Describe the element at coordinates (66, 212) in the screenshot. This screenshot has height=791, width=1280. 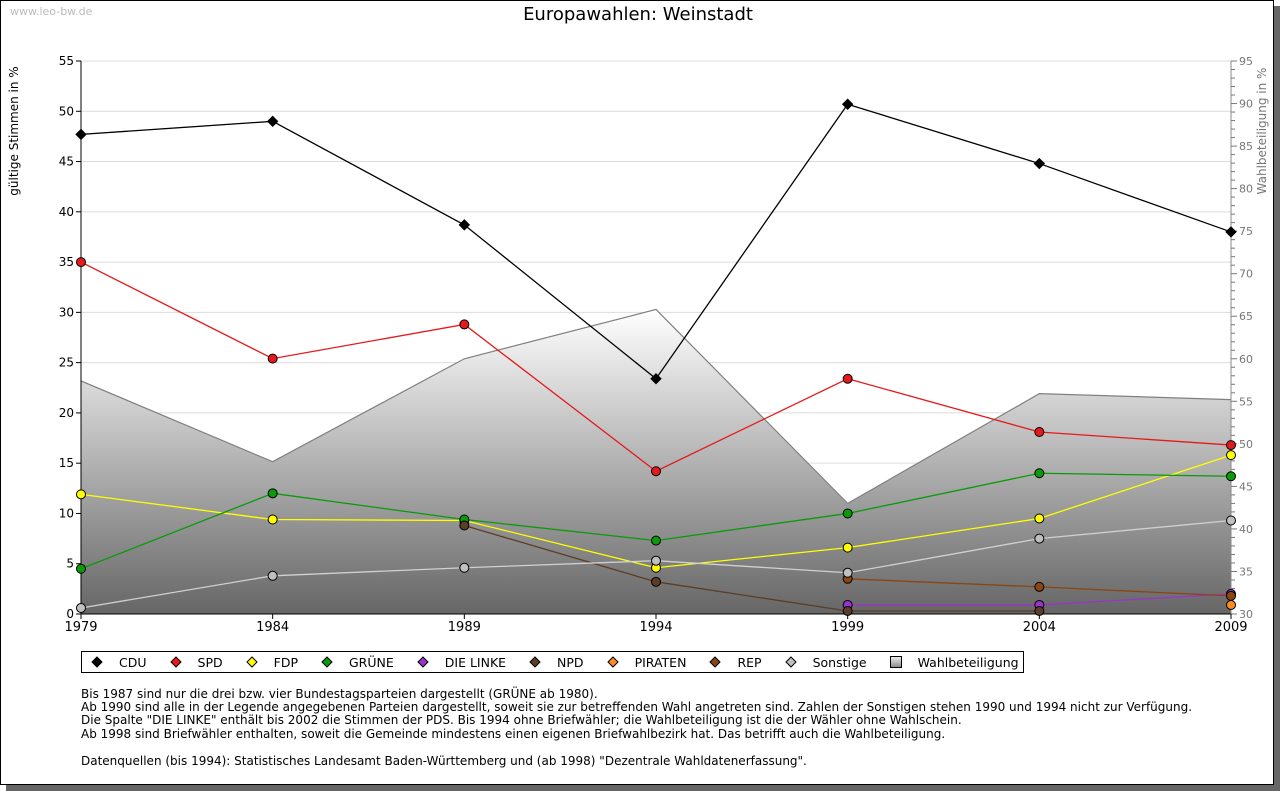
I see `y-tick-label: 40` at that location.